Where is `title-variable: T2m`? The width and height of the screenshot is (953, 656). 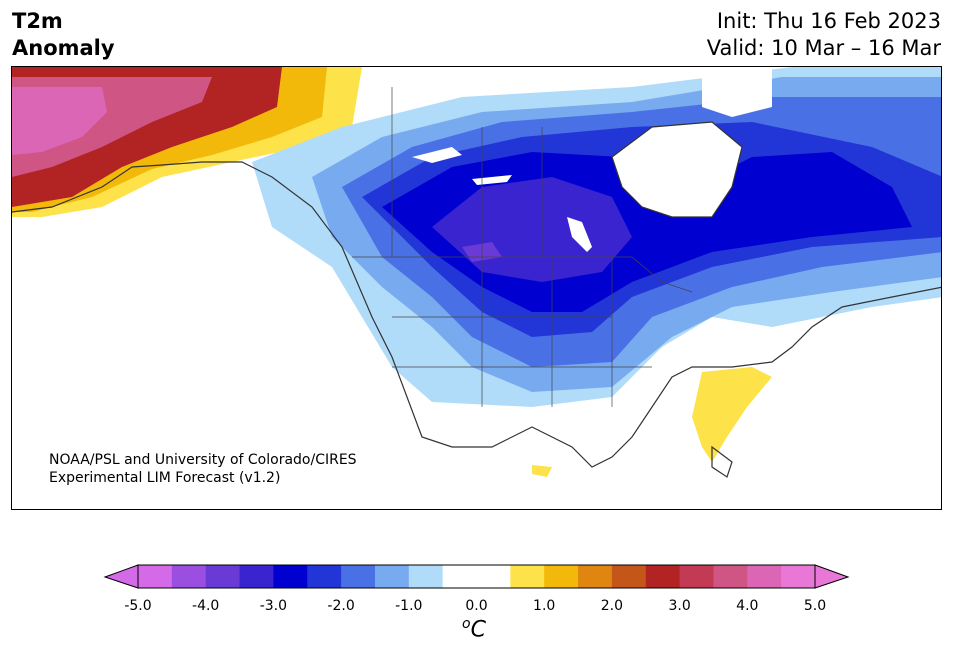
title-variable: T2m is located at coordinates (37, 21).